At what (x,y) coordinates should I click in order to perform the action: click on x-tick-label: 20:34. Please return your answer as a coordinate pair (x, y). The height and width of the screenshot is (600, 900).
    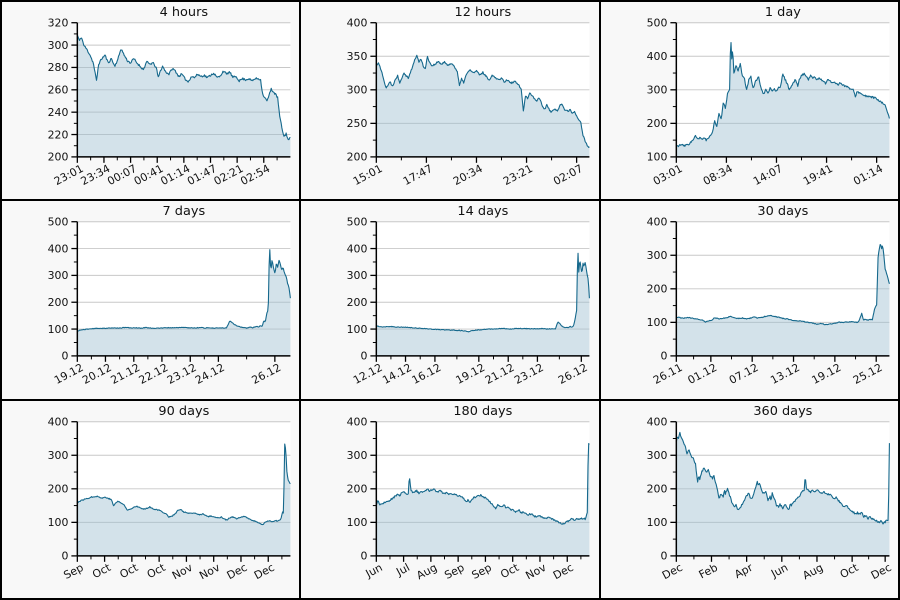
    Looking at the image, I should click on (468, 175).